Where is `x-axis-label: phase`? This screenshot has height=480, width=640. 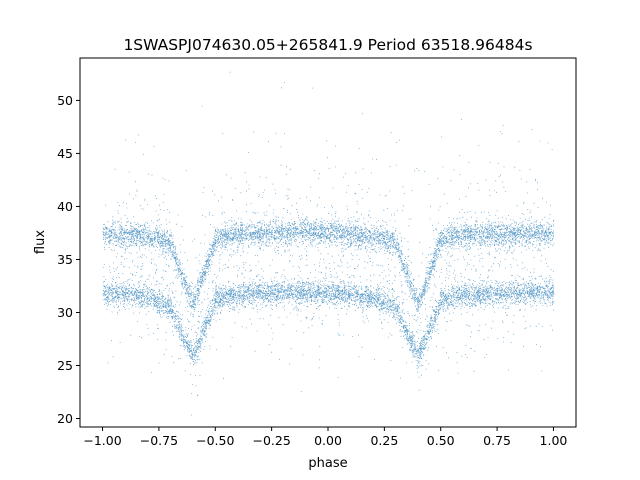 x-axis-label: phase is located at coordinates (327, 463).